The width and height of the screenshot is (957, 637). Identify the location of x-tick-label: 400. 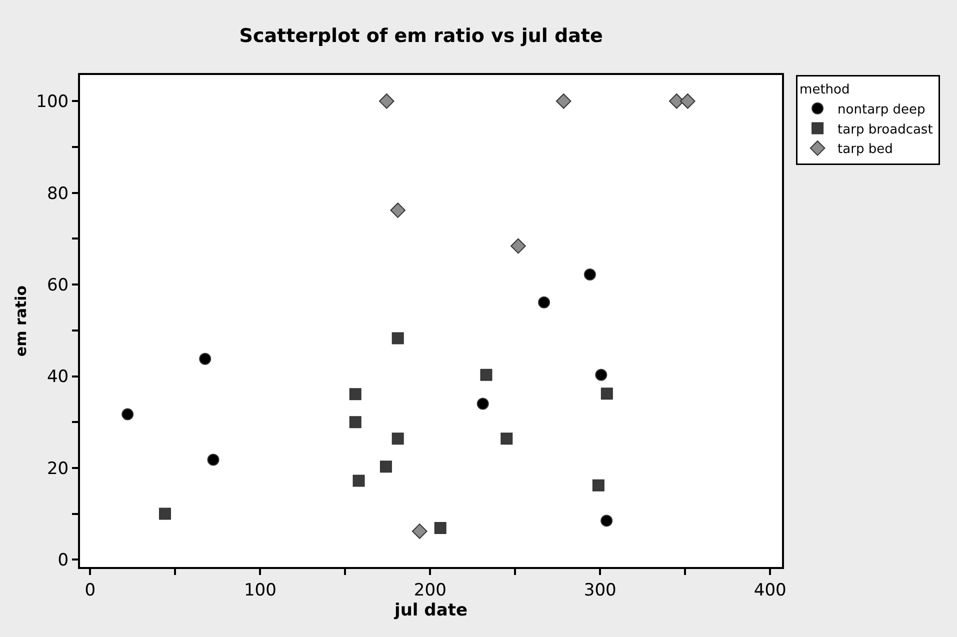
(770, 590).